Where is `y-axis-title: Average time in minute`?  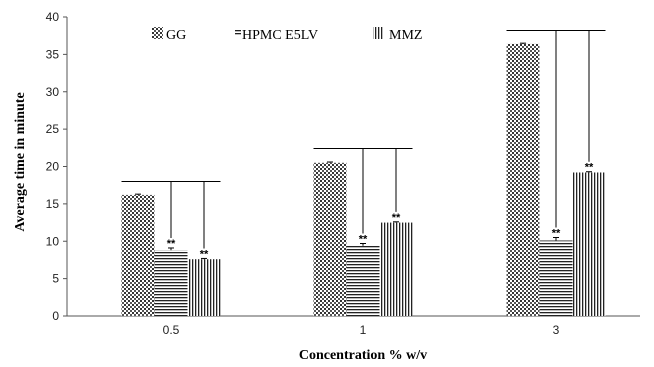
y-axis-title: Average time in minute is located at coordinates (20, 161).